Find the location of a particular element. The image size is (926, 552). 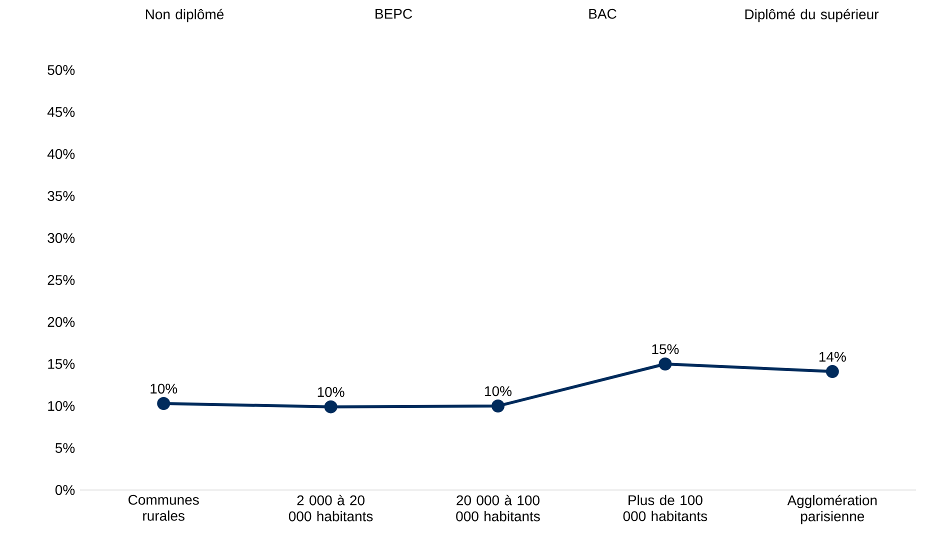

x-tick-label: Agglomération parisienne is located at coordinates (832, 509).